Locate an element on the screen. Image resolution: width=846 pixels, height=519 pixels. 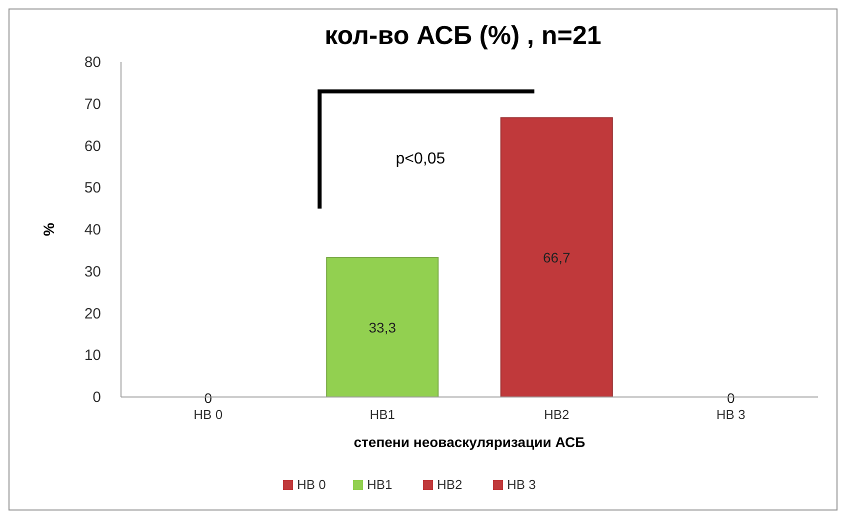
data-label: 33,3 is located at coordinates (382, 327).